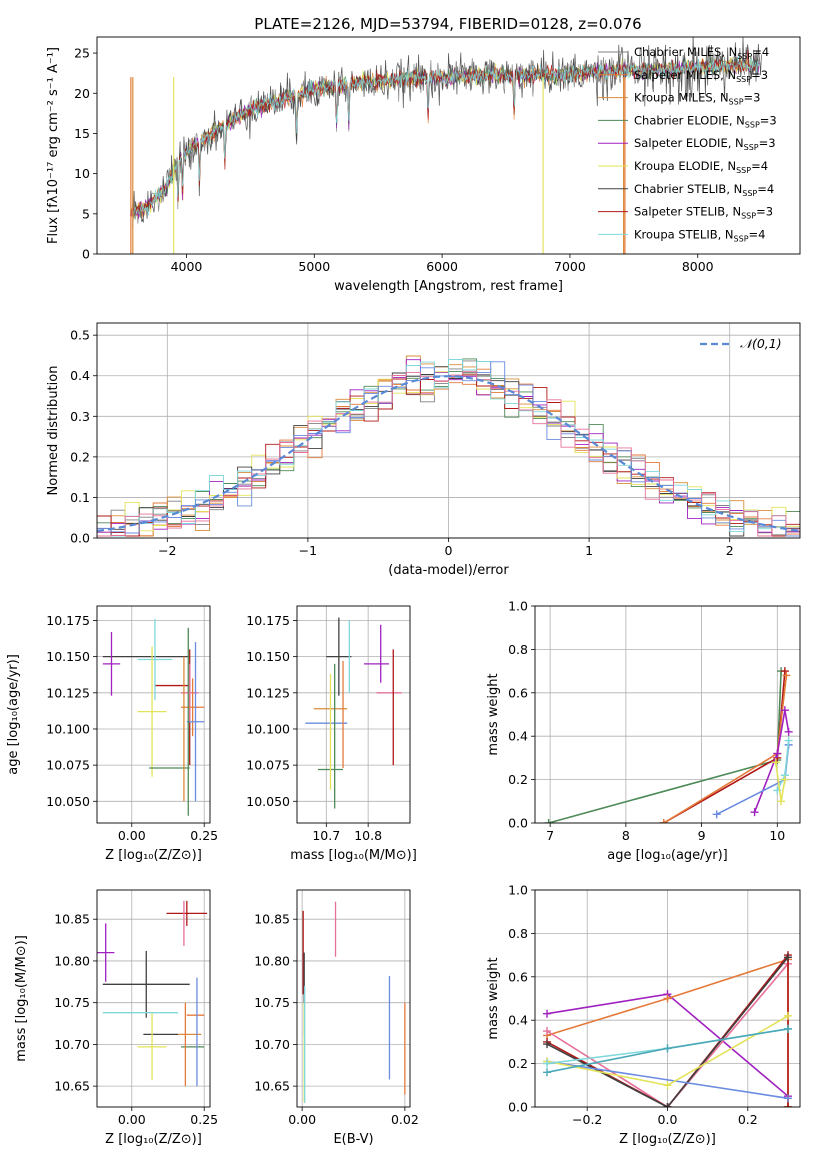  Describe the element at coordinates (493, 714) in the screenshot. I see `y-axis-label: mass weight` at that location.